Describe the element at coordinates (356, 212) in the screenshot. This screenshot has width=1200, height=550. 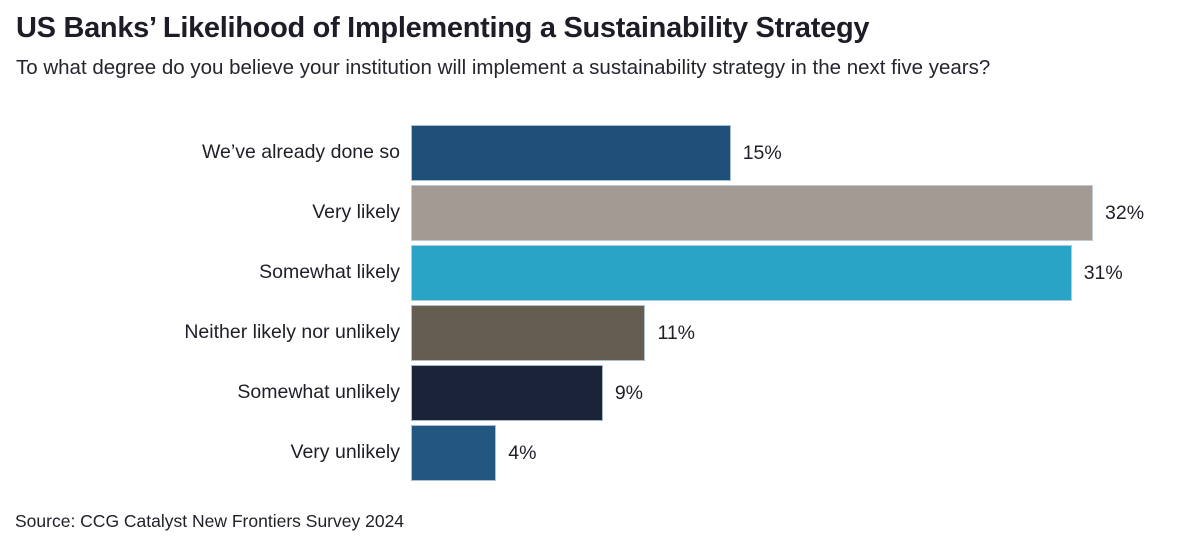
I see `category-label: Very likely` at that location.